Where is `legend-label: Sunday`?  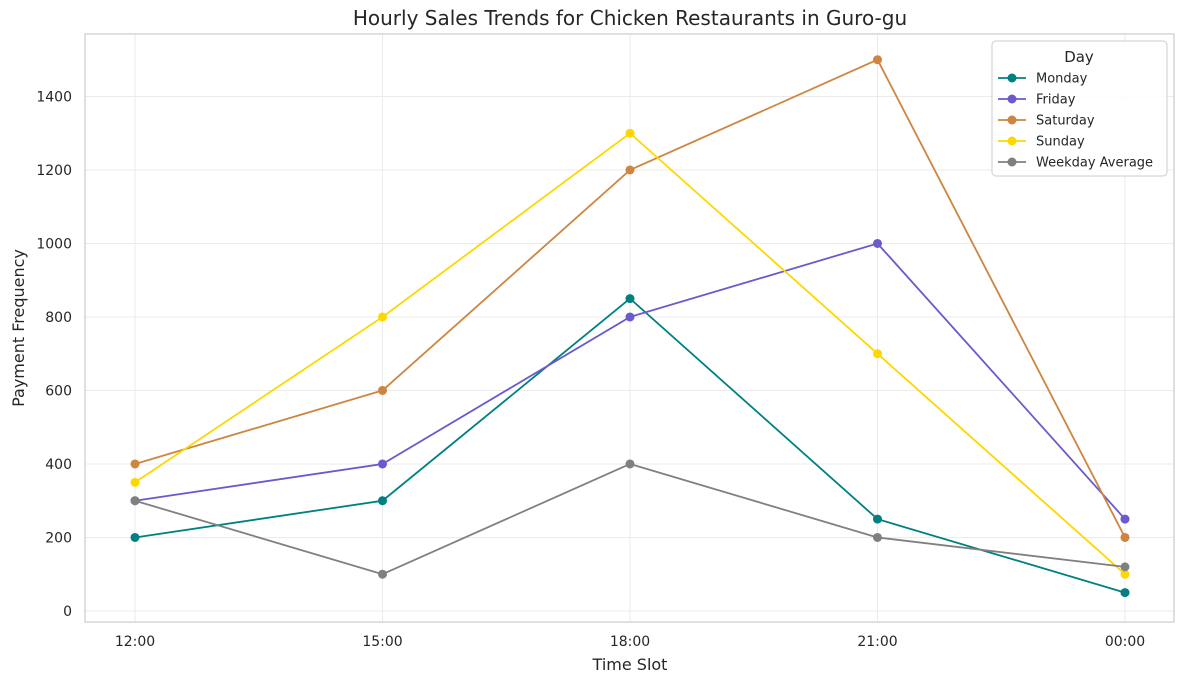 legend-label: Sunday is located at coordinates (1060, 142).